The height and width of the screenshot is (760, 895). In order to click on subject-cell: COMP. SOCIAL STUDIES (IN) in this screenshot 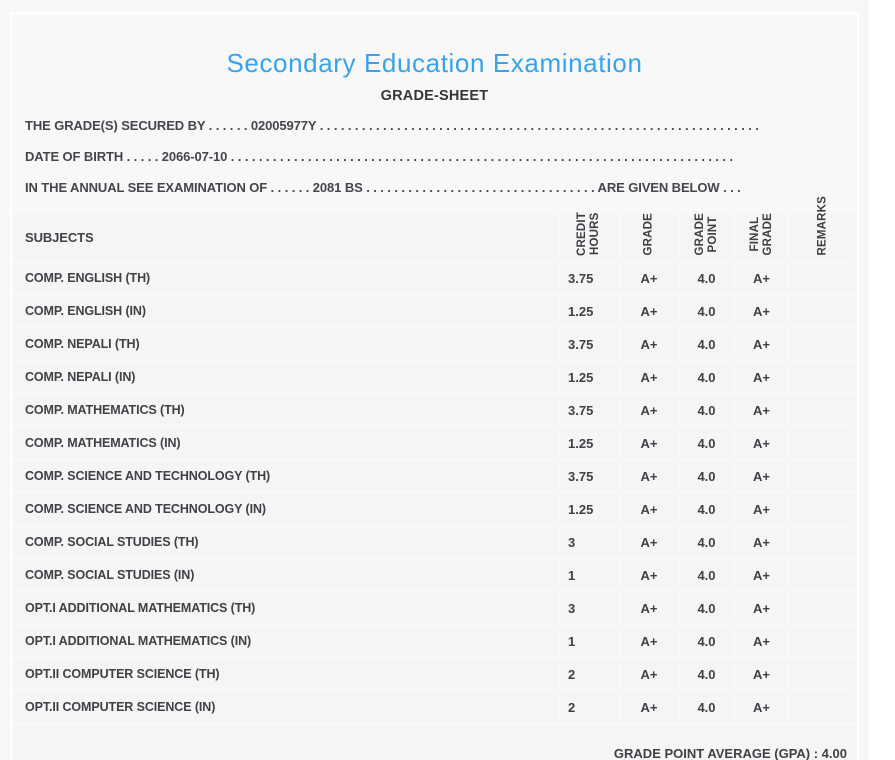, I will do `click(286, 575)`.